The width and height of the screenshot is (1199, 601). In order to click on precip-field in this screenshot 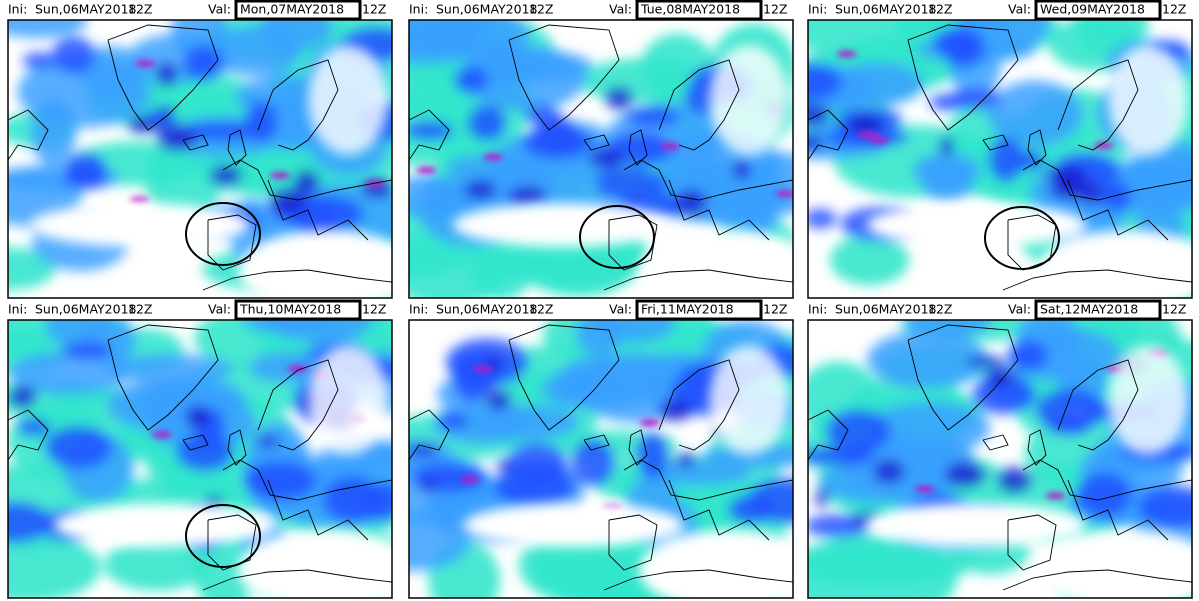, I will do `click(1000, 159)`.